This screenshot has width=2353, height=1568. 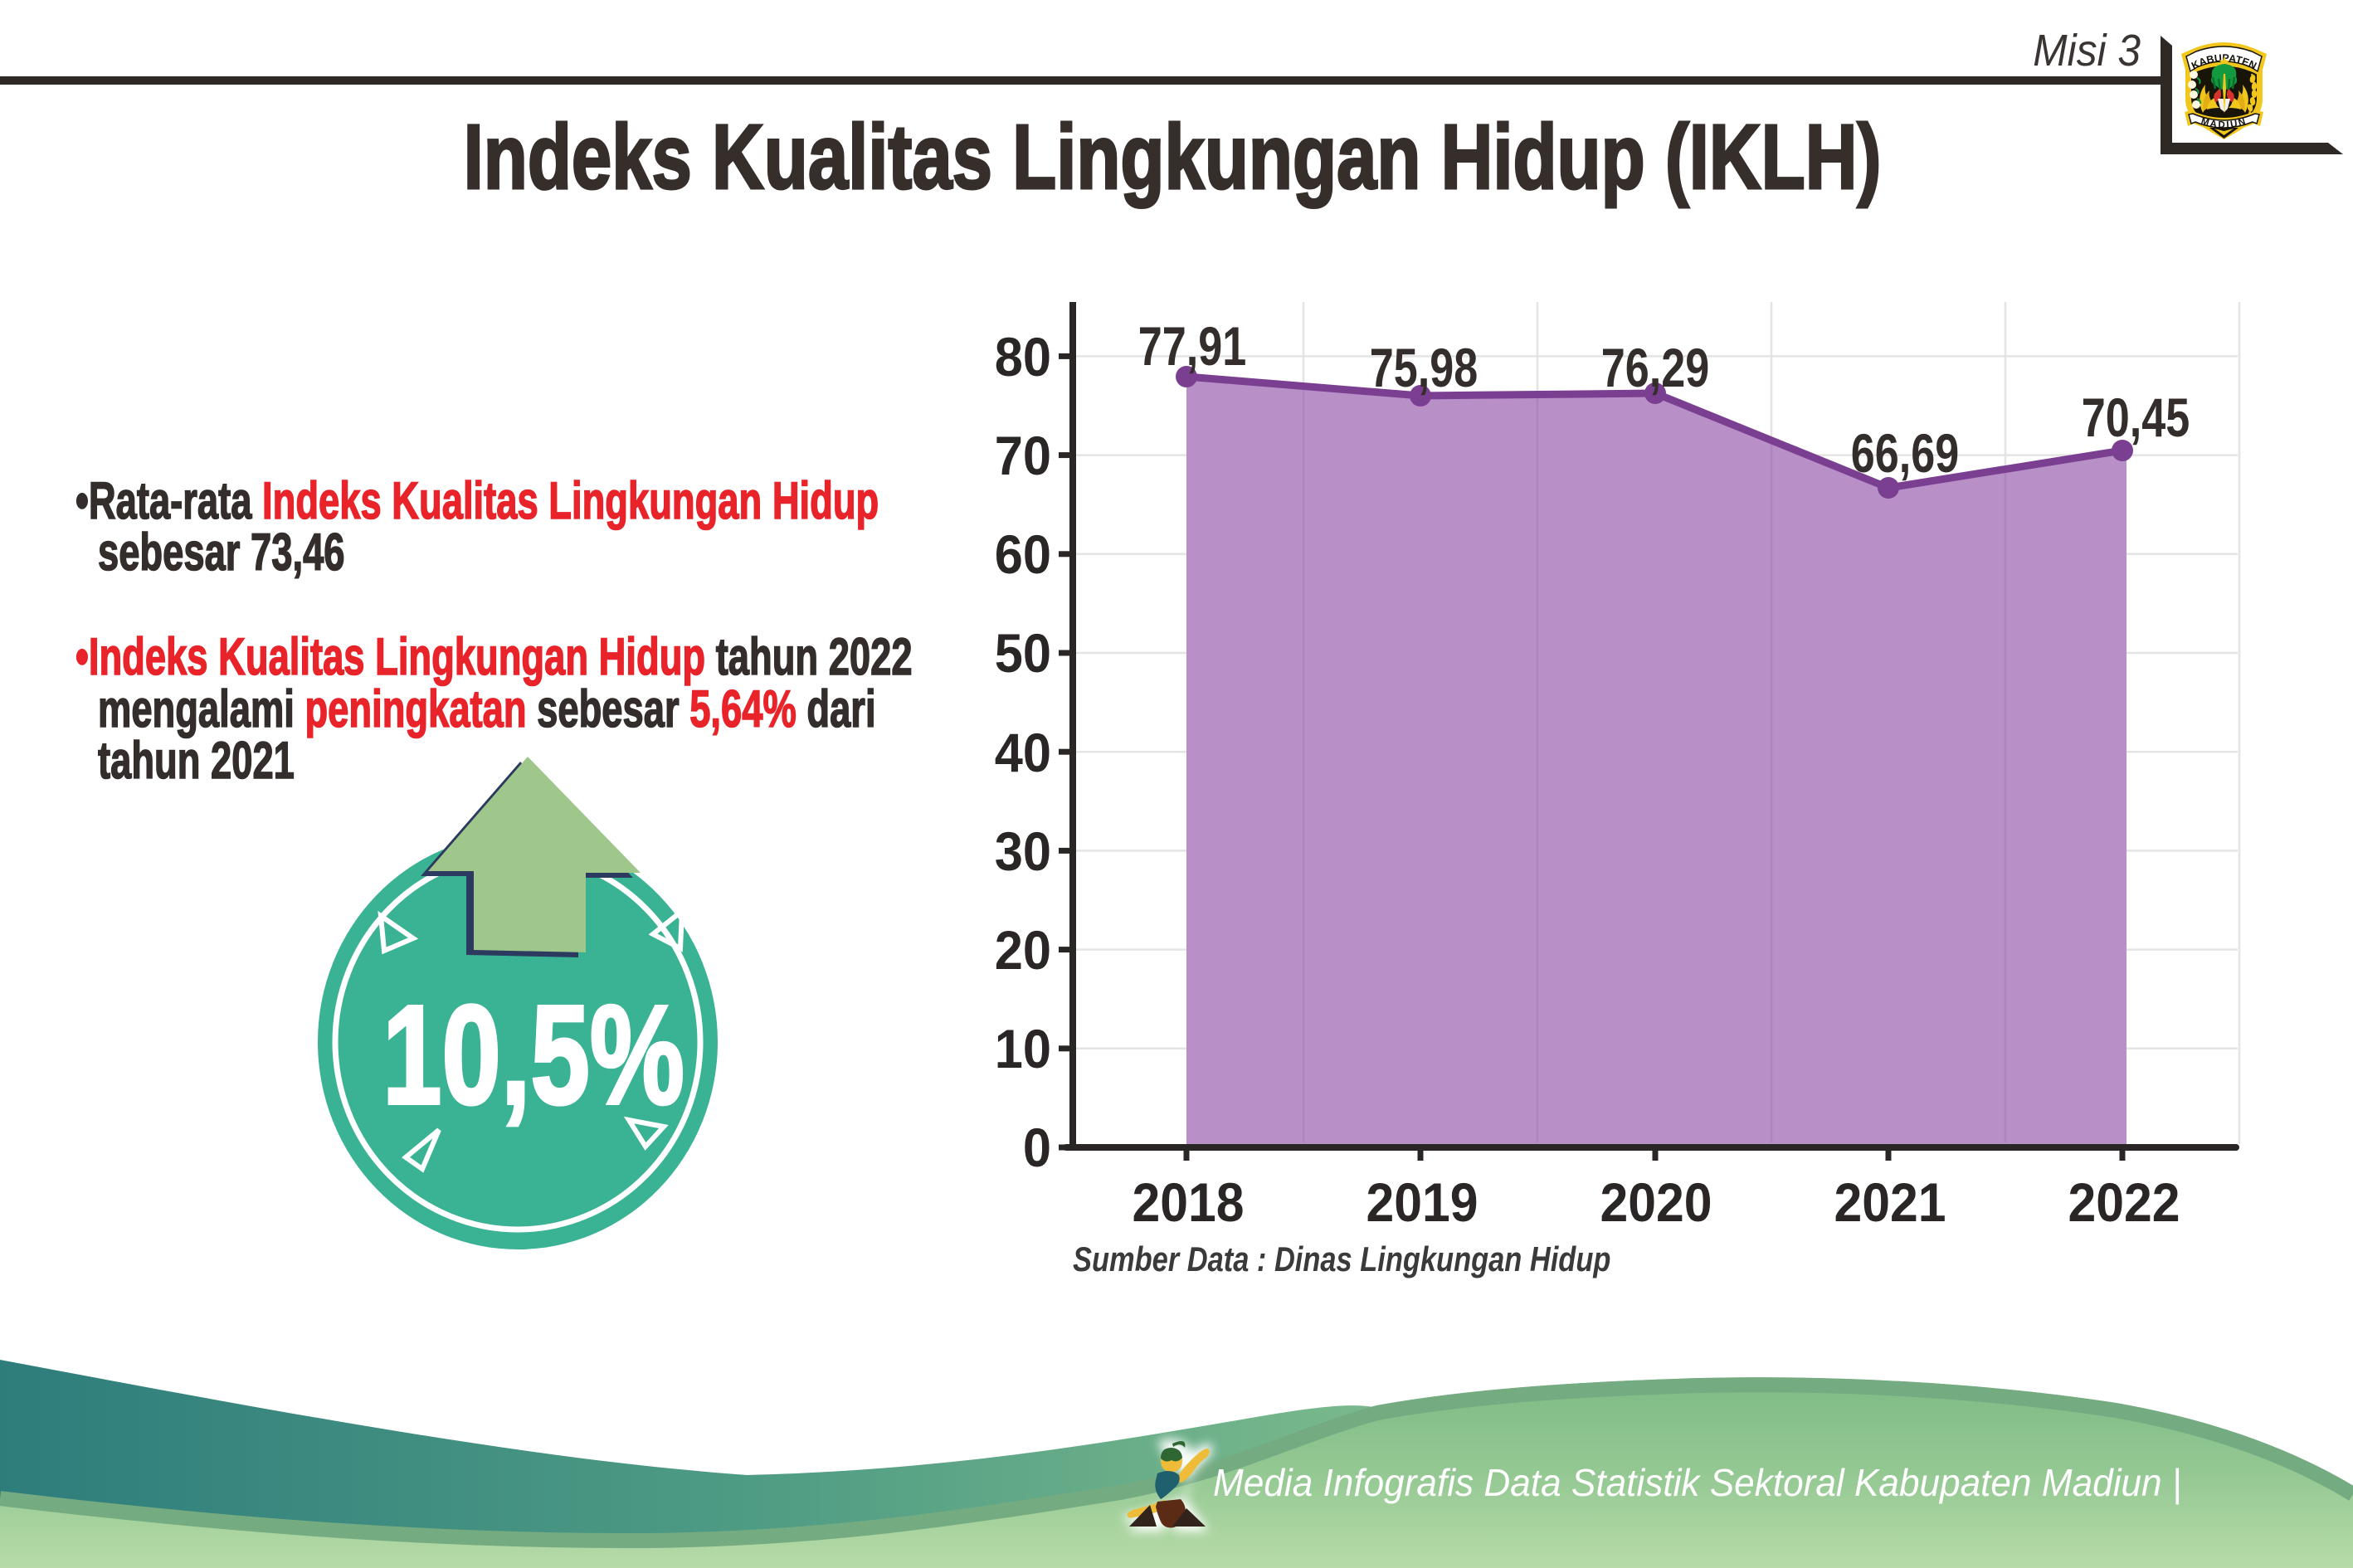 What do you see at coordinates (1905, 453) in the screenshot?
I see `svg-text: 66,69` at bounding box center [1905, 453].